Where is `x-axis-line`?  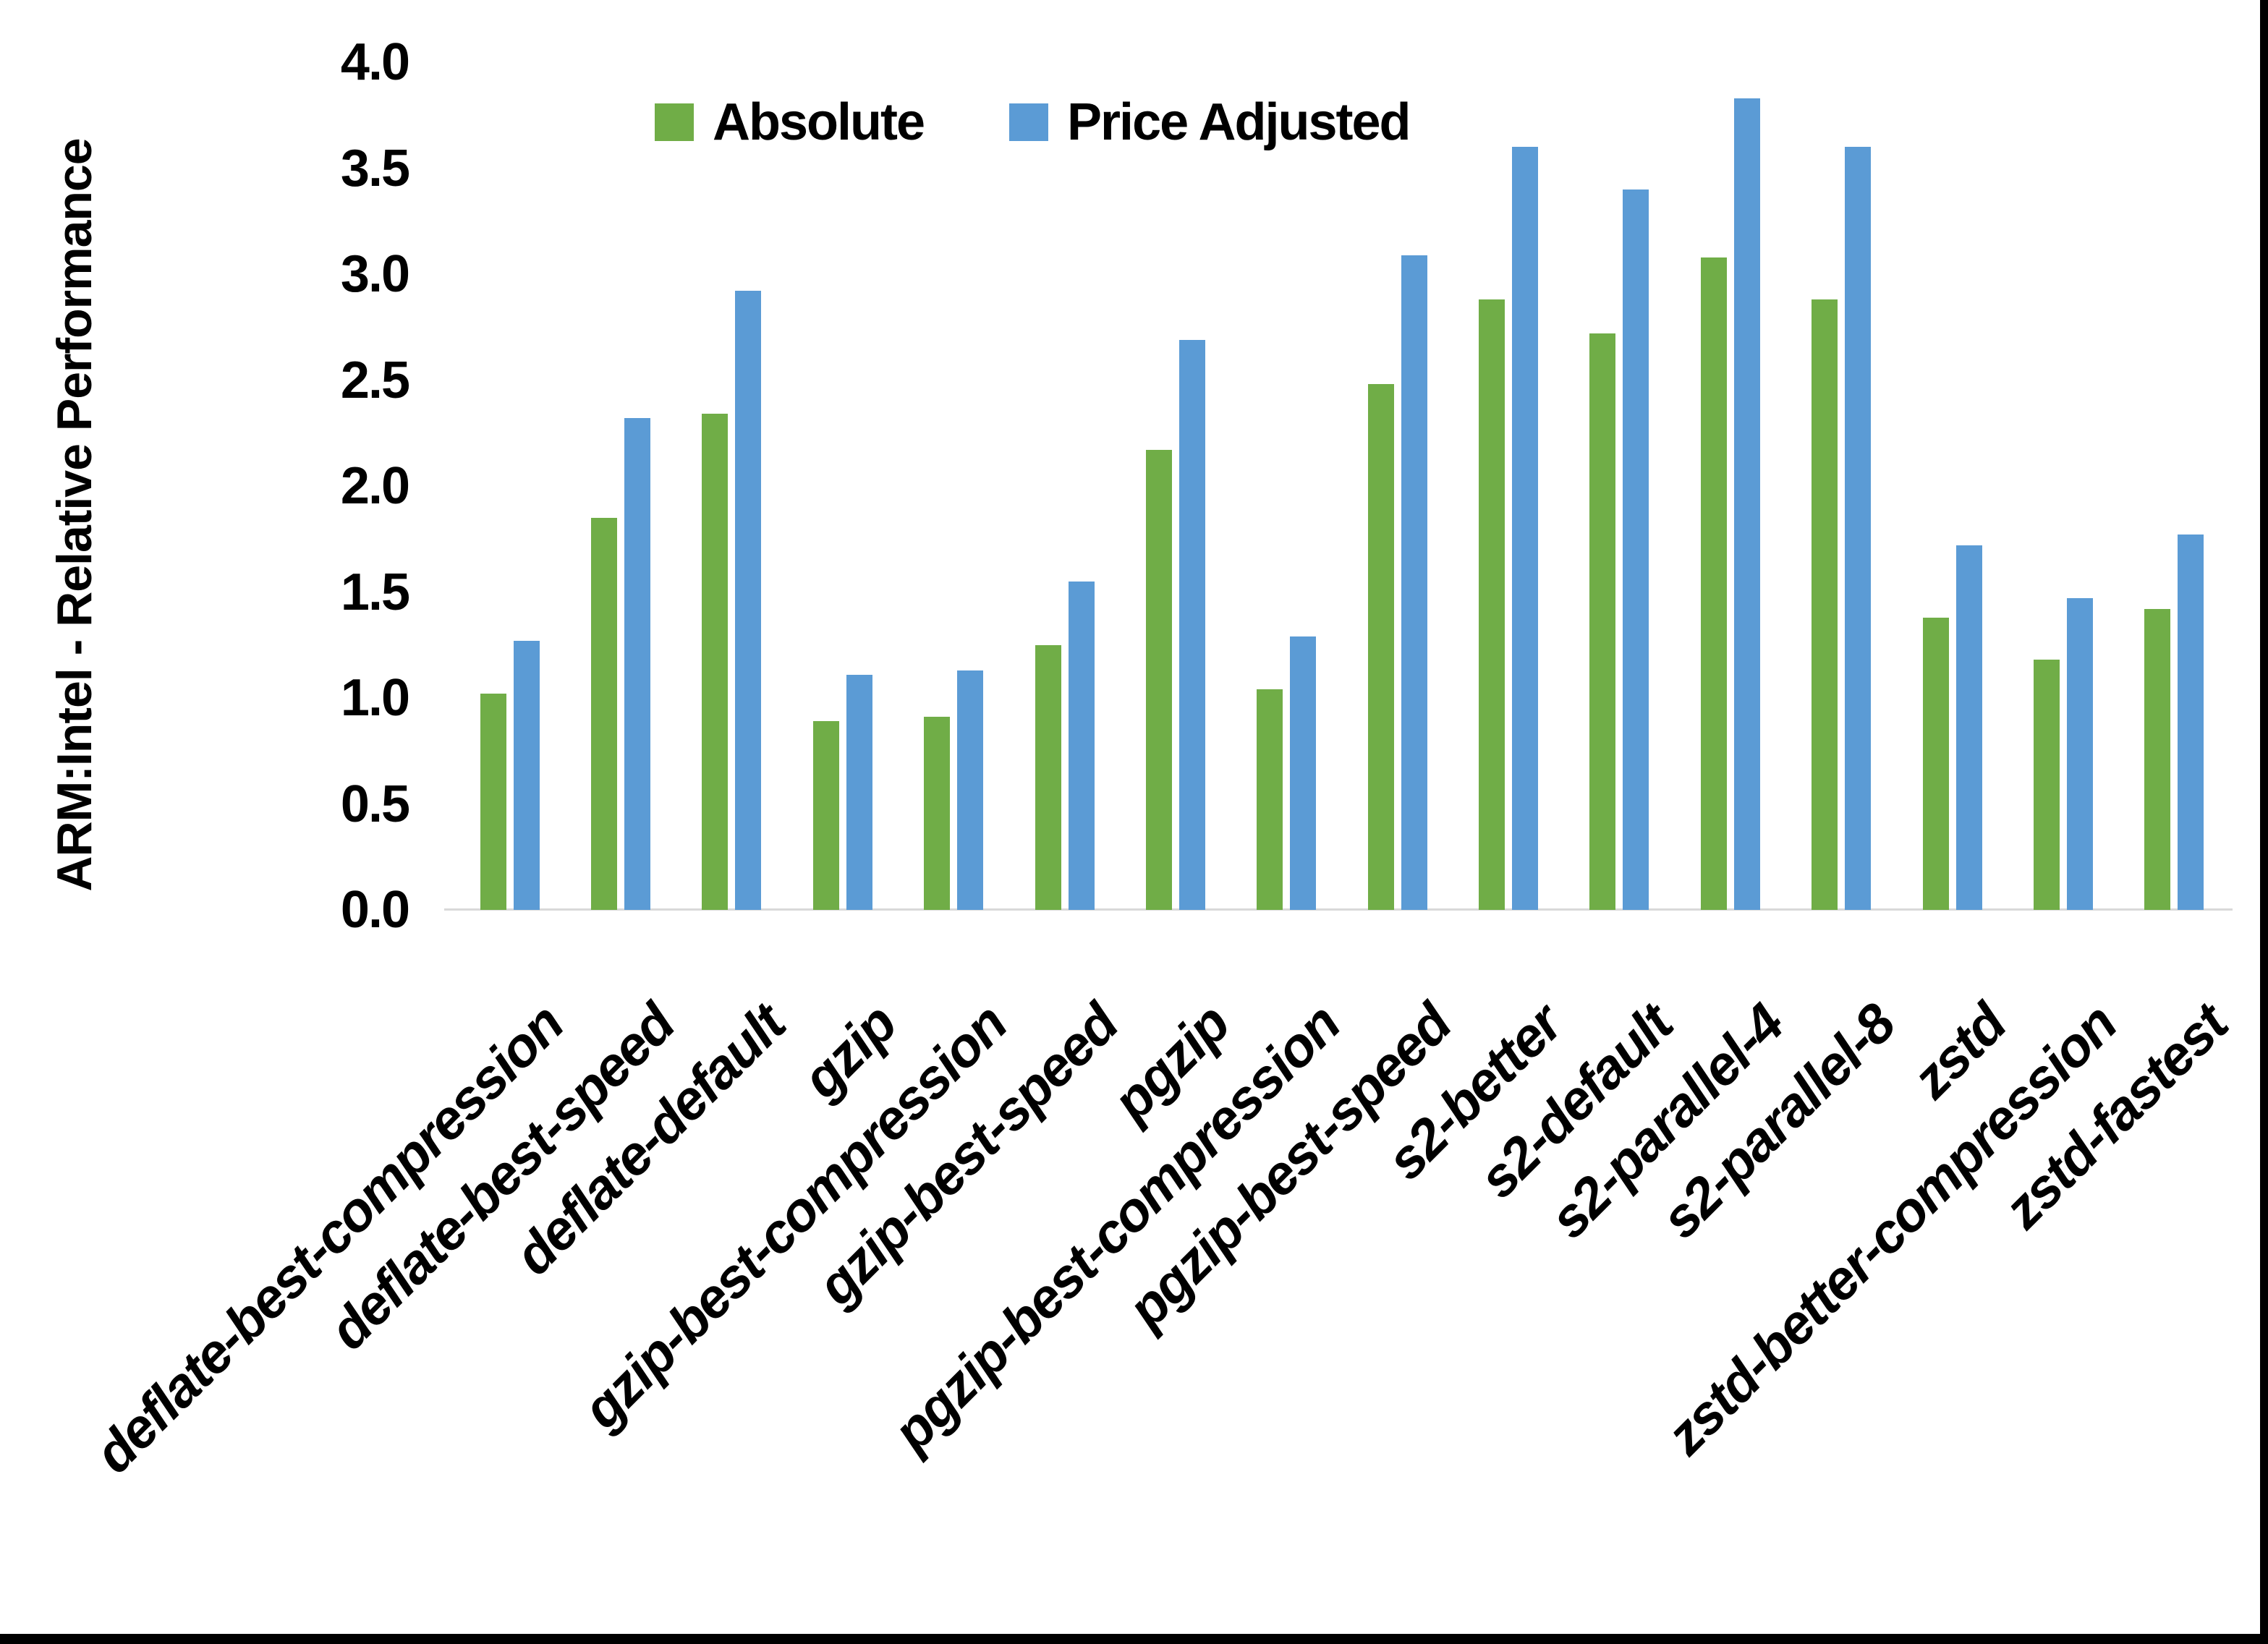 x-axis-line is located at coordinates (1338, 909).